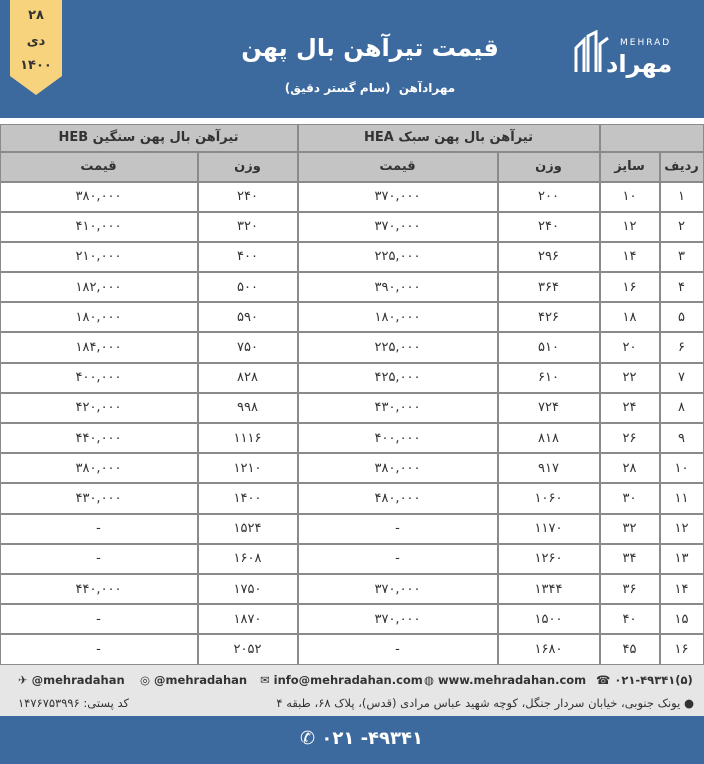 Image resolution: width=704 pixels, height=764 pixels. I want to click on table-cell: ۱۵, so click(681, 619).